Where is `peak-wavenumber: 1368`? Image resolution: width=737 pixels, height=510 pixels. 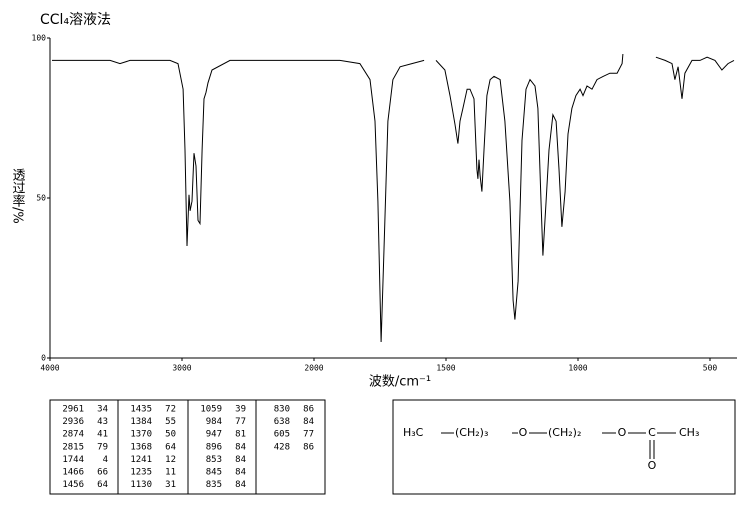 peak-wavenumber: 1368 is located at coordinates (141, 447).